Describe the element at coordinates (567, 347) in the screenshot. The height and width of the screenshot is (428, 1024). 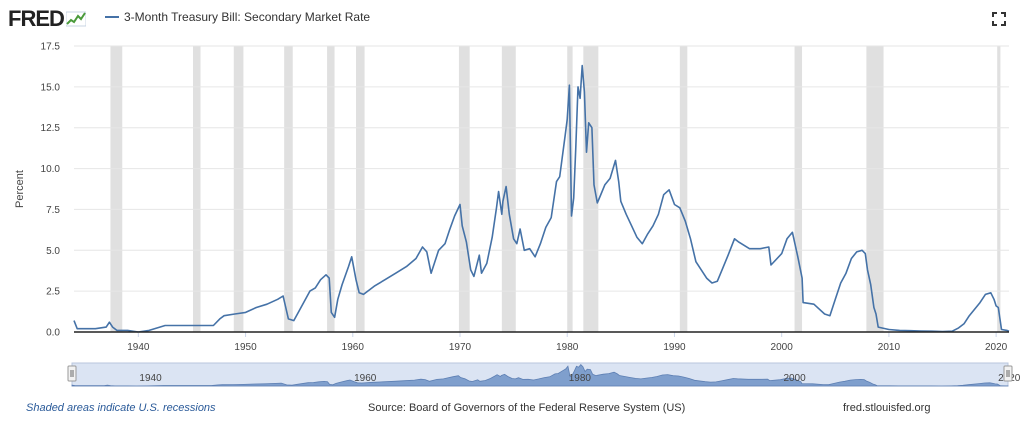
I see `x-tick-label: 1980` at that location.